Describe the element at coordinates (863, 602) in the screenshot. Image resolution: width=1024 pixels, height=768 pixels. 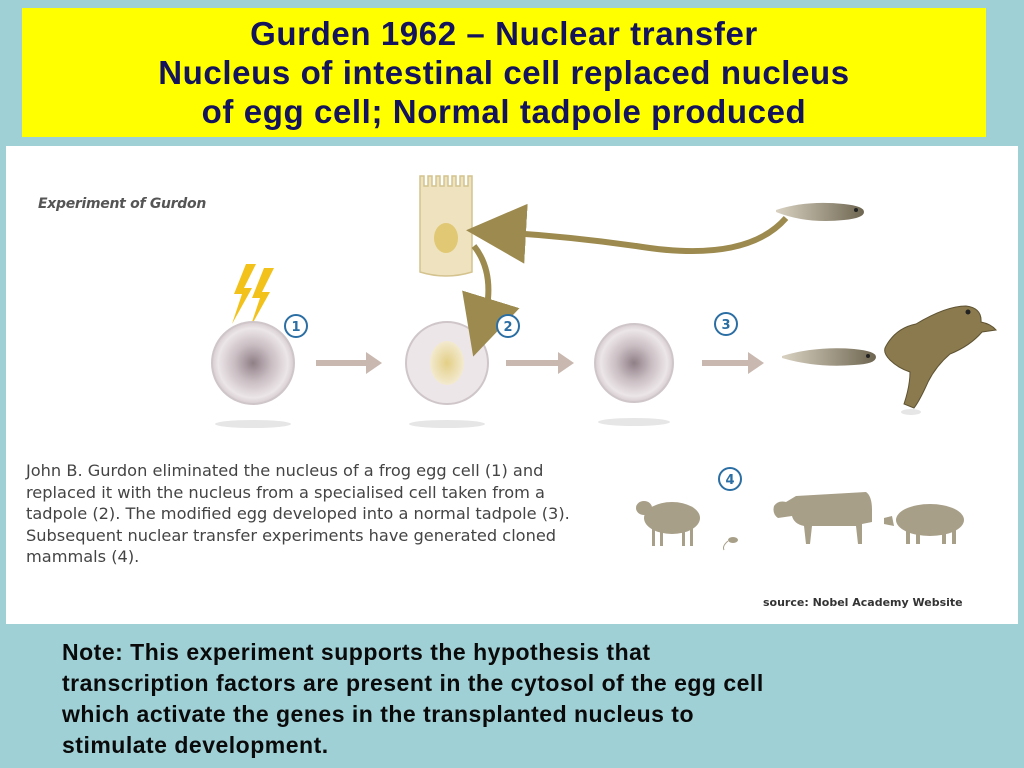
I see `source-credit: source: Nobel Academy Website` at that location.